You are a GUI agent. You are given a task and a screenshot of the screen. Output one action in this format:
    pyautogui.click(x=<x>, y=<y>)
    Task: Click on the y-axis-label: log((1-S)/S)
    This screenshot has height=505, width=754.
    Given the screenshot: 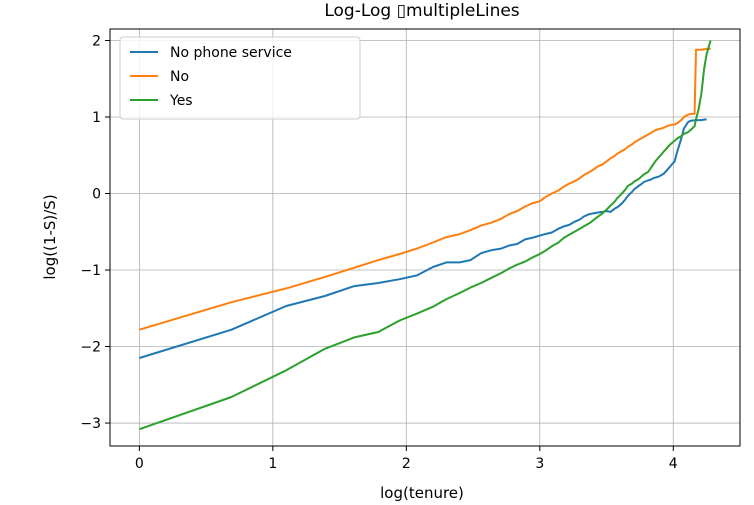 What is the action you would take?
    pyautogui.click(x=50, y=236)
    